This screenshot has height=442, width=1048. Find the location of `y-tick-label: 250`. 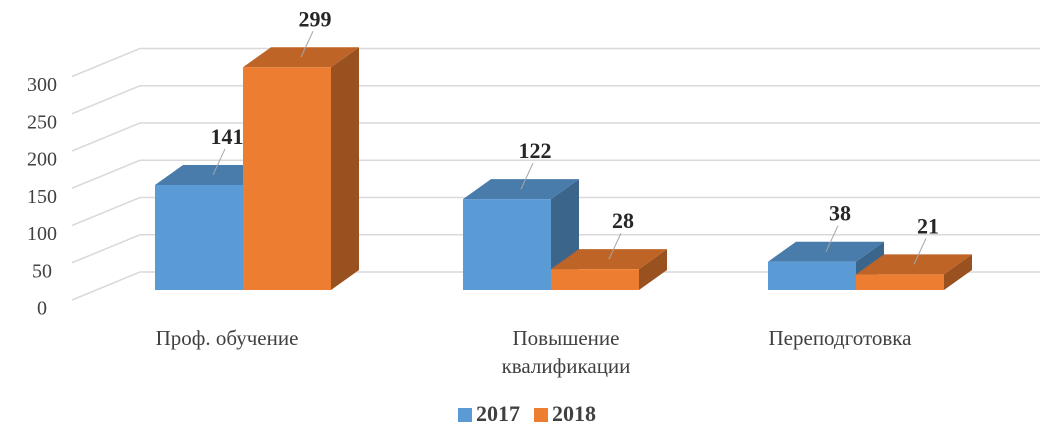

y-tick-label: 250 is located at coordinates (42, 122).